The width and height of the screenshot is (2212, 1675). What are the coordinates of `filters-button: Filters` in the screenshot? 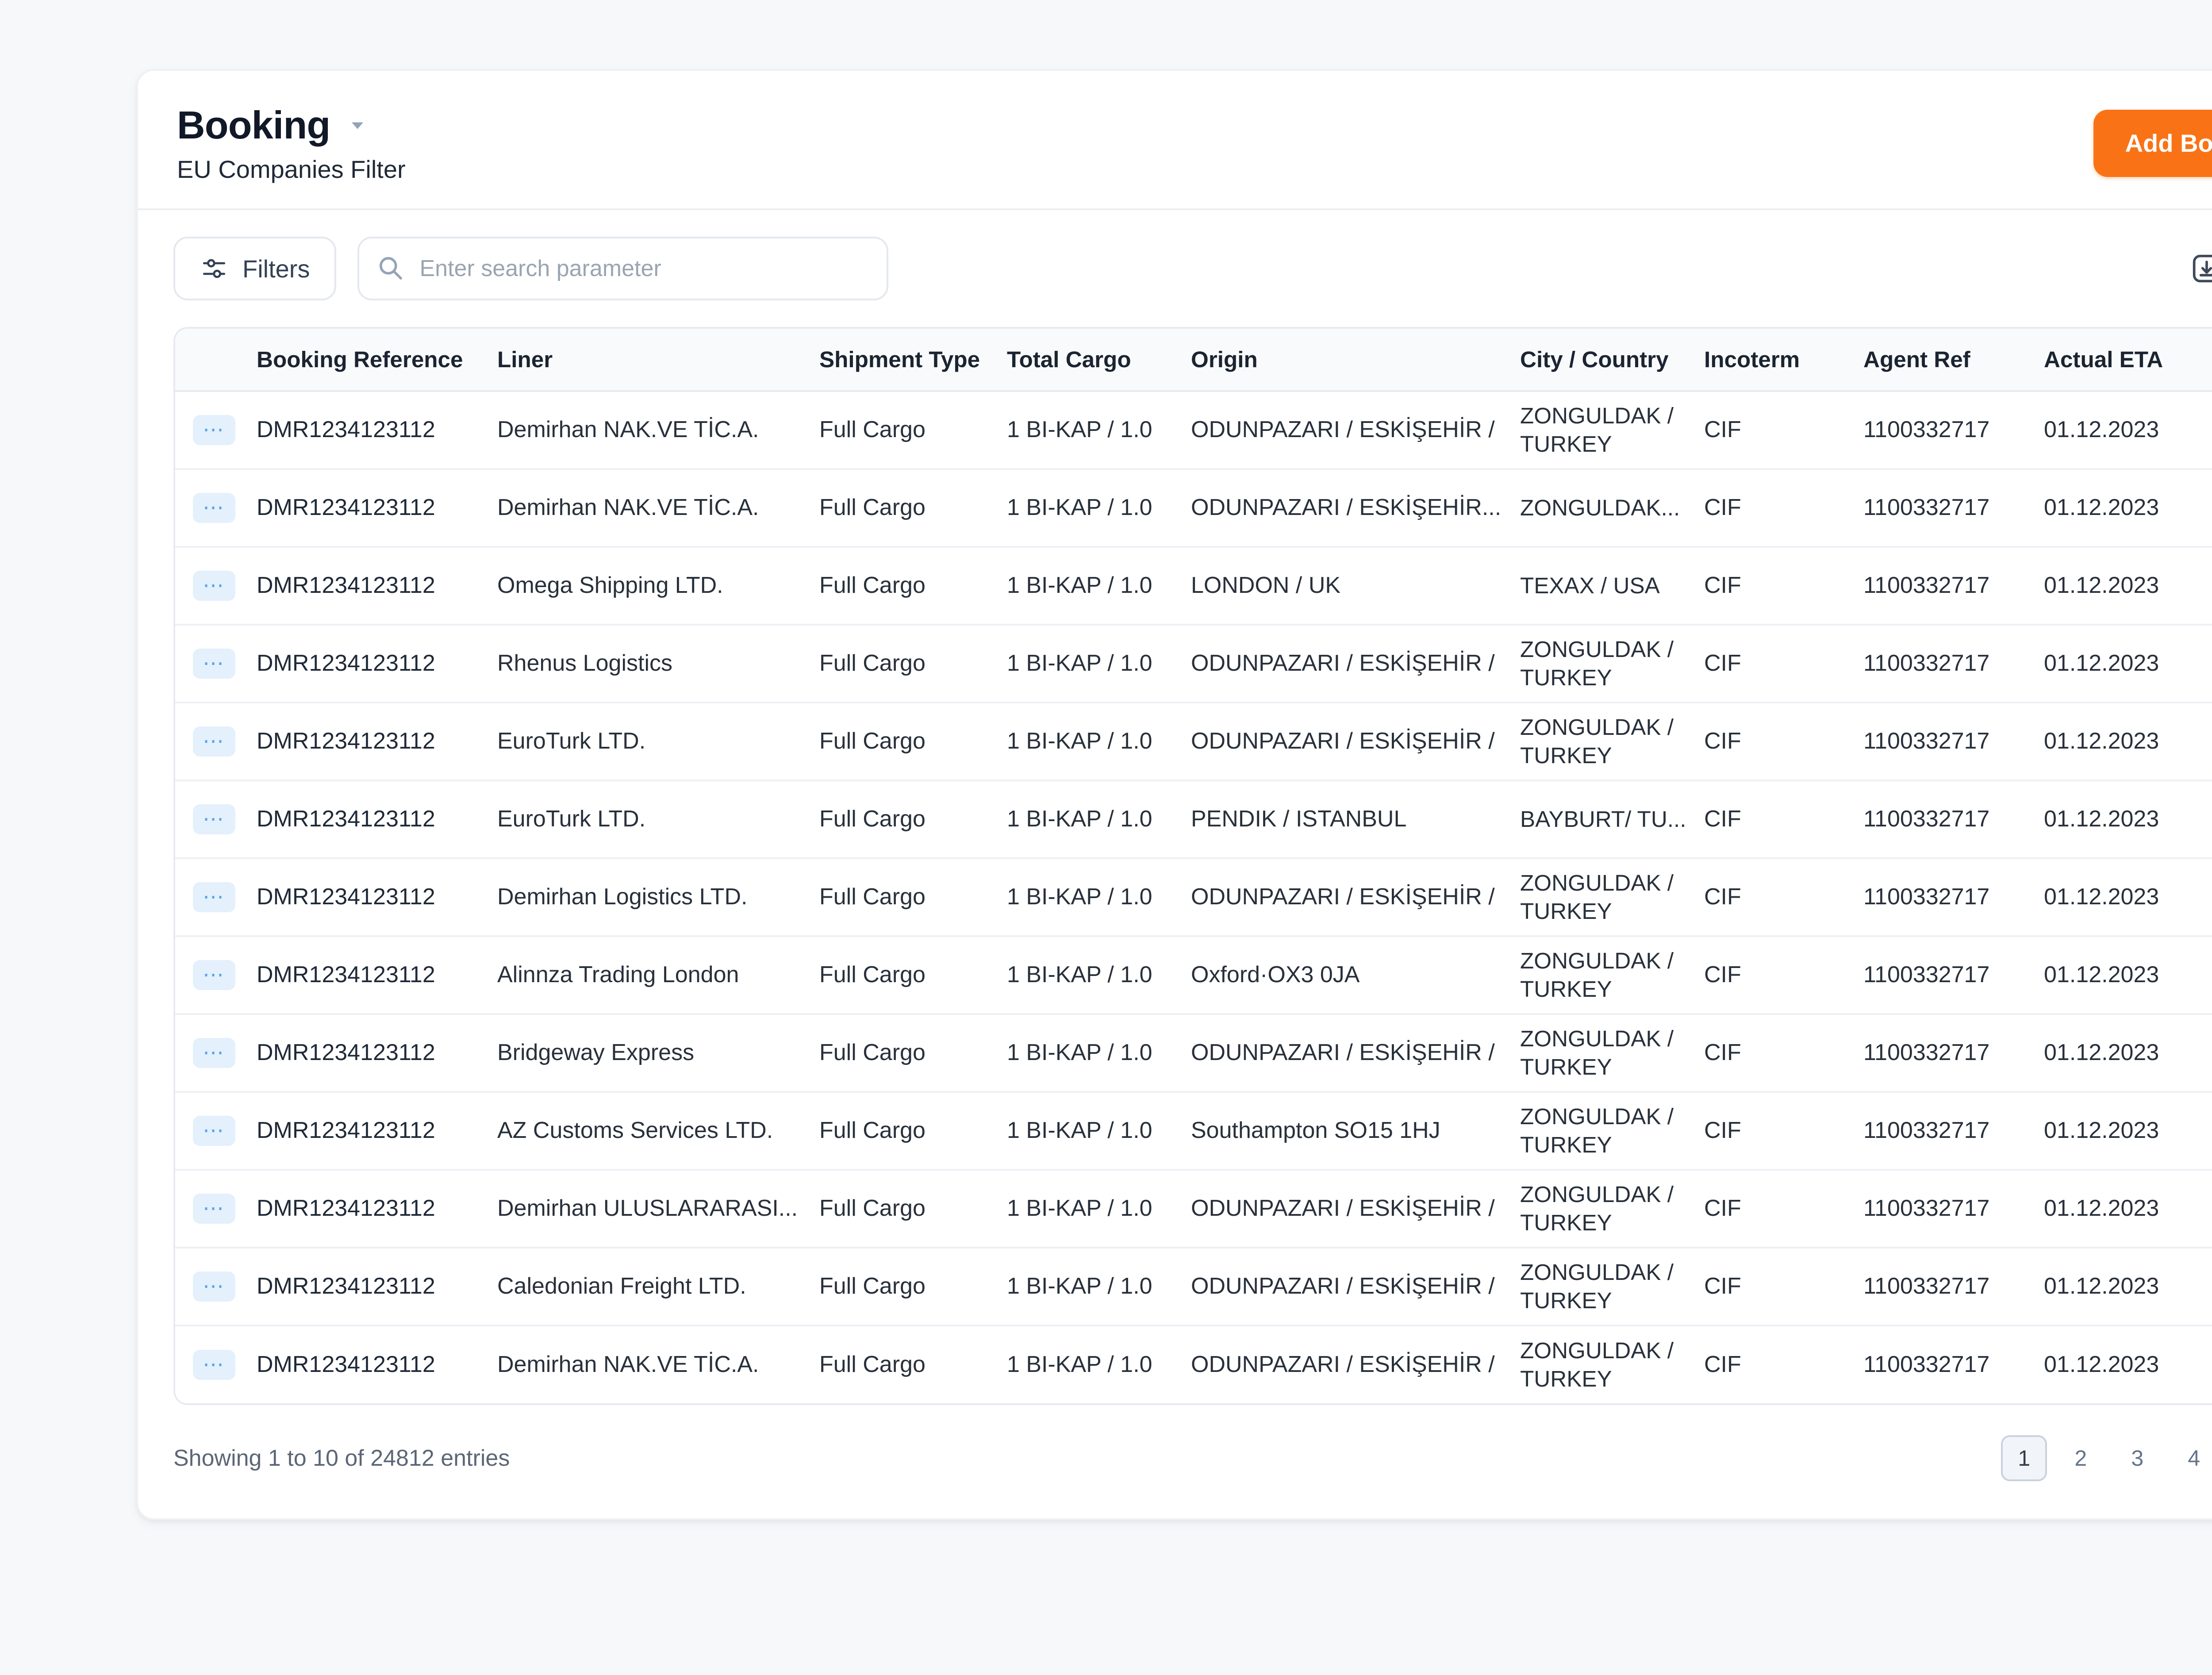 It's located at (255, 268).